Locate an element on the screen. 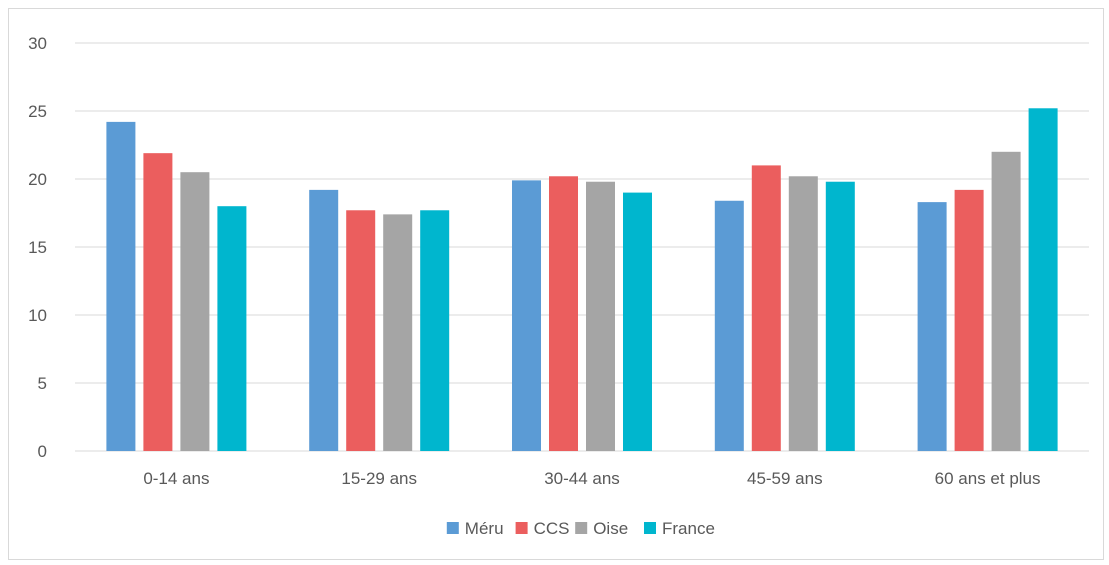 The height and width of the screenshot is (565, 1109). y-axis-ticks: 0 5 10 15 20 25 30 is located at coordinates (37, 247).